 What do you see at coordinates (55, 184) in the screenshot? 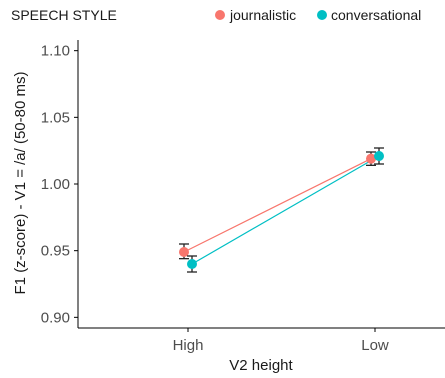
I see `y-tick-label: 1.00` at bounding box center [55, 184].